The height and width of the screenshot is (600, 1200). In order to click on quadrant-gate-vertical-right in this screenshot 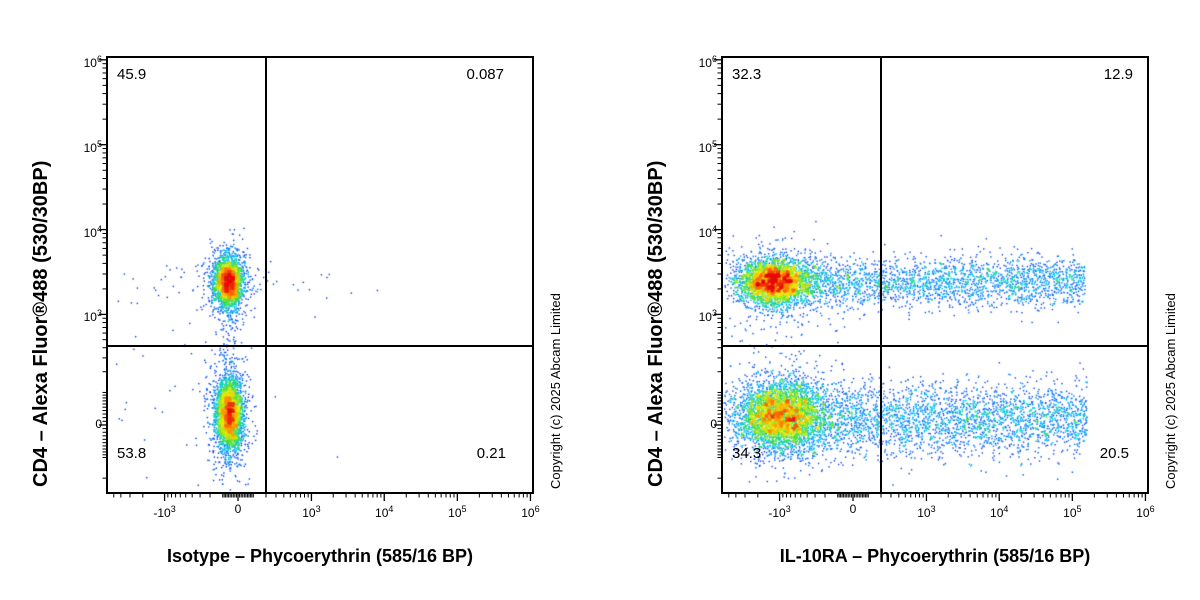, I will do `click(880, 275)`.